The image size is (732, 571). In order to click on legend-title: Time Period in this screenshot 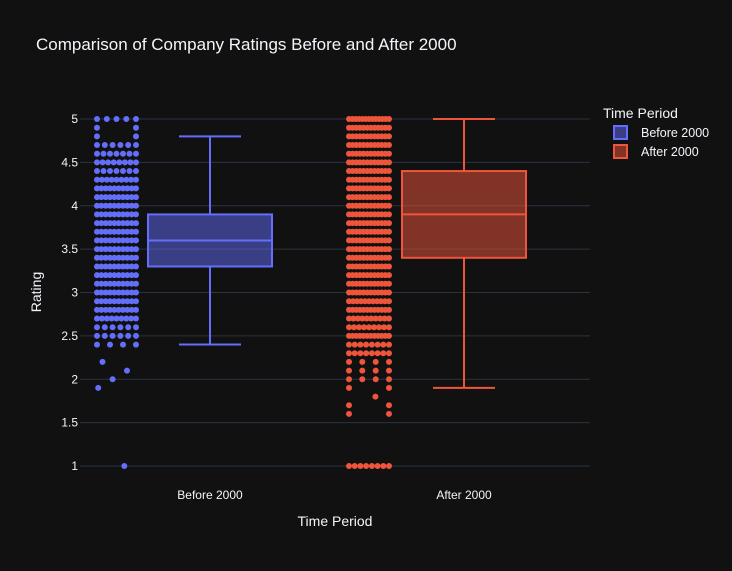, I will do `click(640, 113)`.